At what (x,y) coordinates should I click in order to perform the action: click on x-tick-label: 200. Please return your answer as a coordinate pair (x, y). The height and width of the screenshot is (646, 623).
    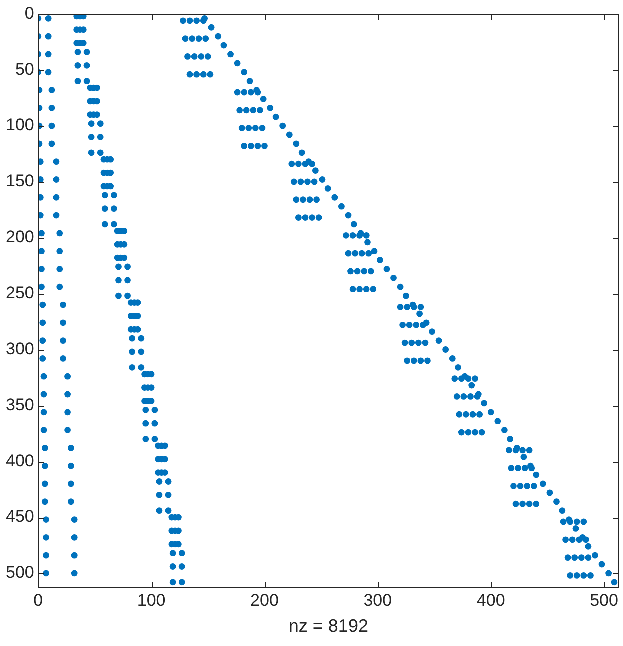
    Looking at the image, I should click on (264, 600).